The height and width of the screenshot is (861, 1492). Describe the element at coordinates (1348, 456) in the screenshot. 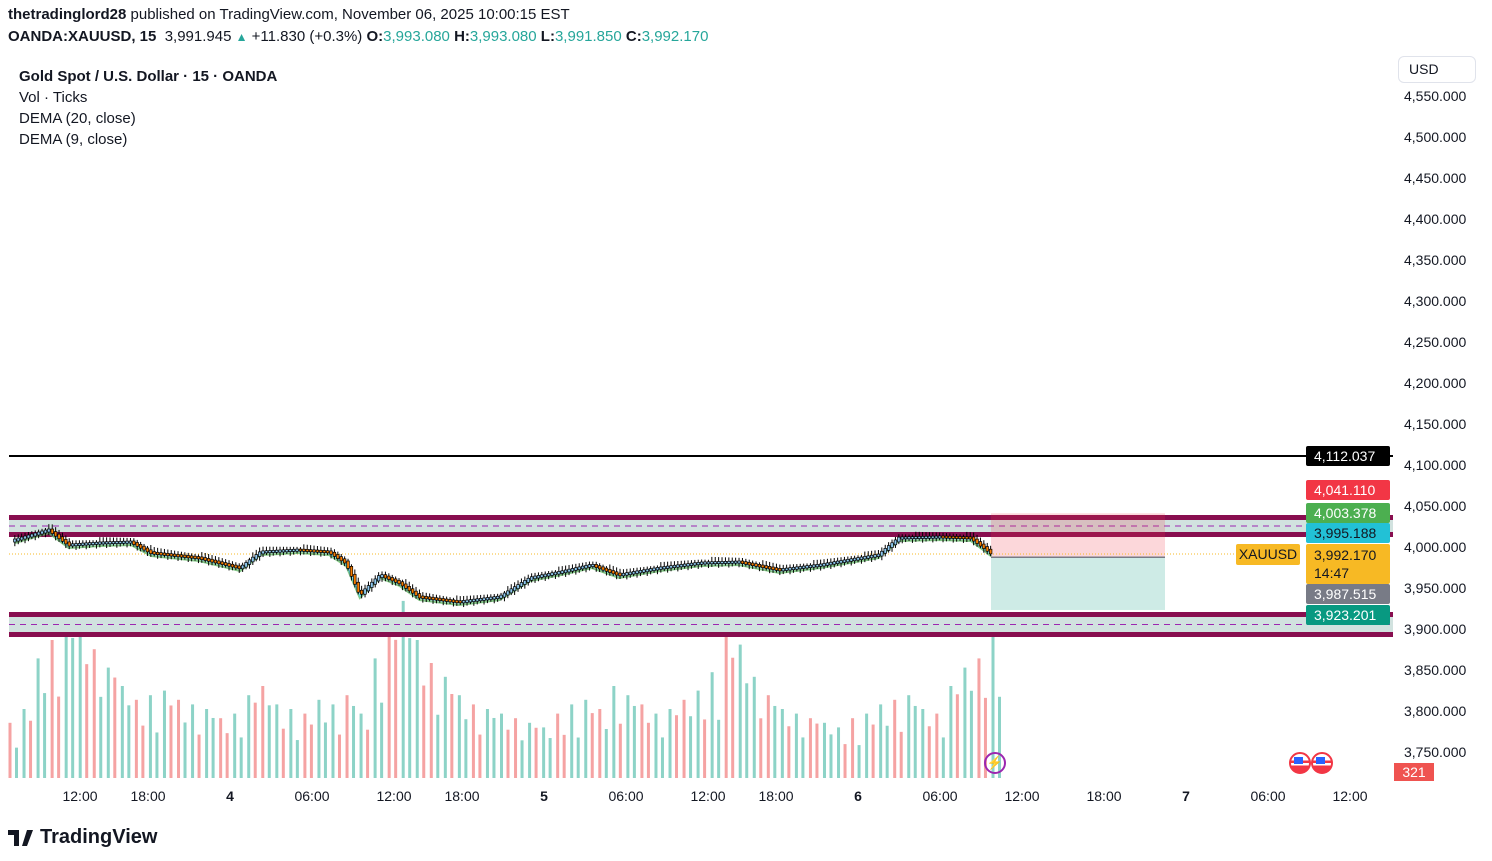

I see `hline-price-label: 4,112.037` at that location.